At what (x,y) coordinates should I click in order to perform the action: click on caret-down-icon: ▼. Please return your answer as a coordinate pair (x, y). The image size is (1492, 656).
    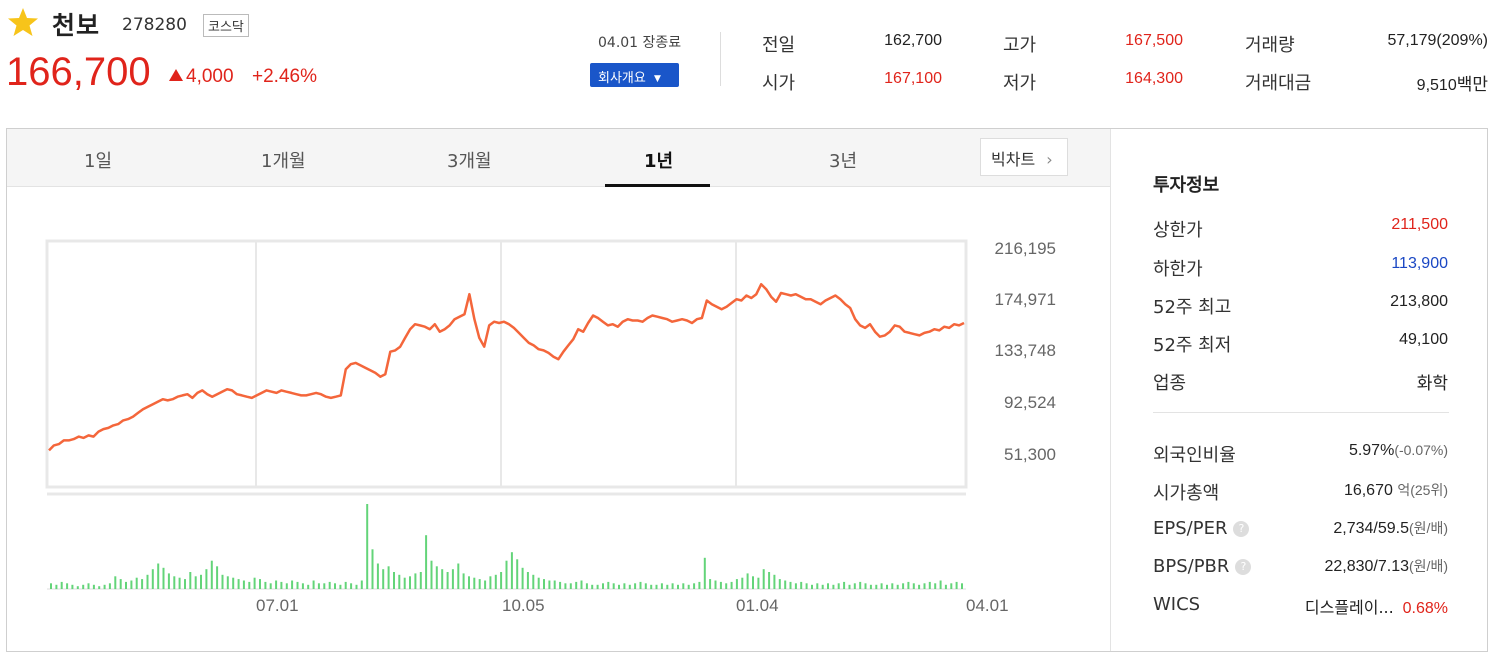
    Looking at the image, I should click on (657, 79).